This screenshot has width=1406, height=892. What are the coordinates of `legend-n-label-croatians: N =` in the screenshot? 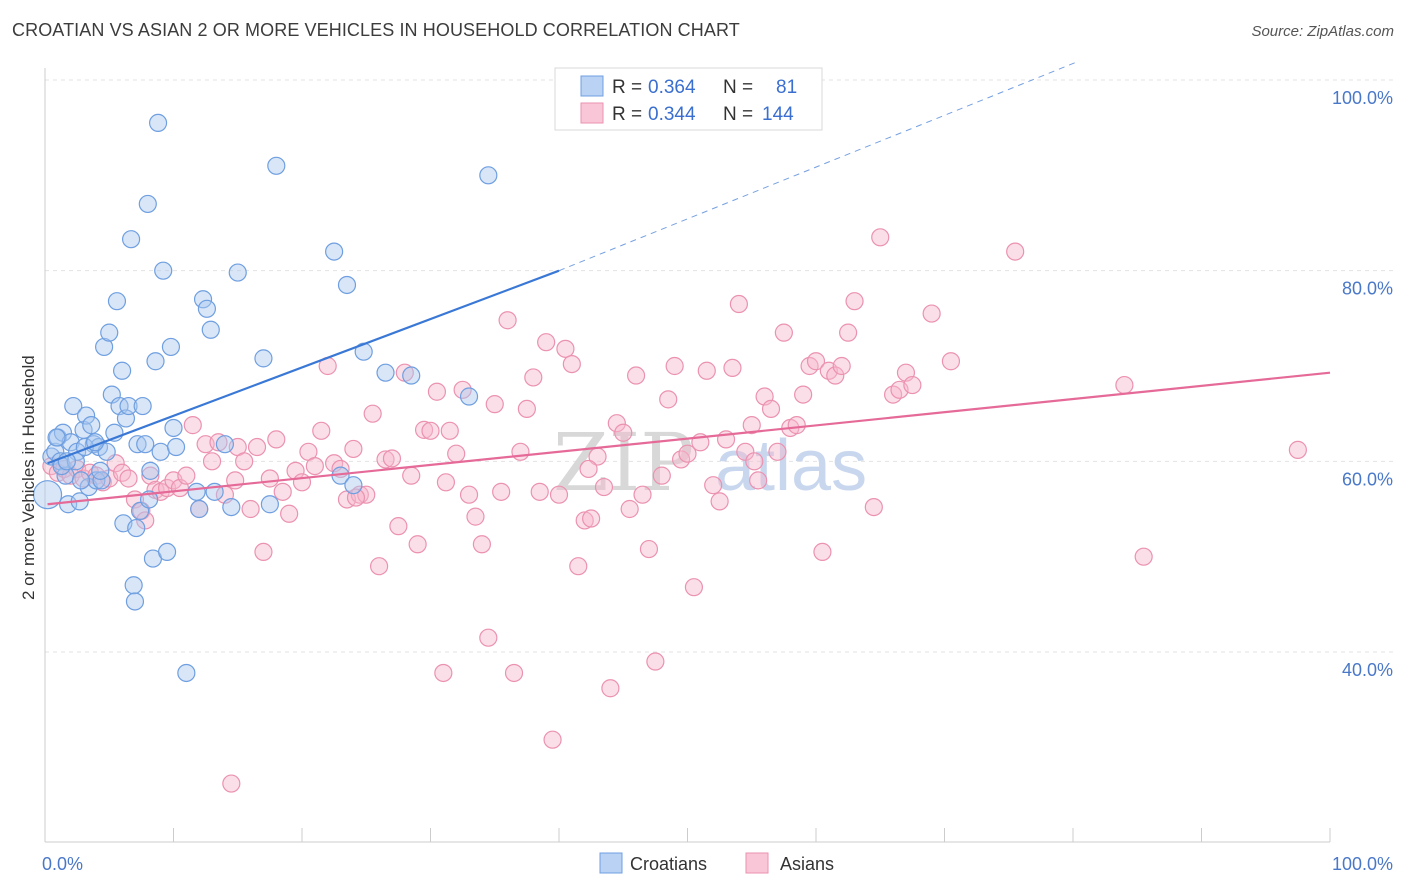 It's located at (738, 87).